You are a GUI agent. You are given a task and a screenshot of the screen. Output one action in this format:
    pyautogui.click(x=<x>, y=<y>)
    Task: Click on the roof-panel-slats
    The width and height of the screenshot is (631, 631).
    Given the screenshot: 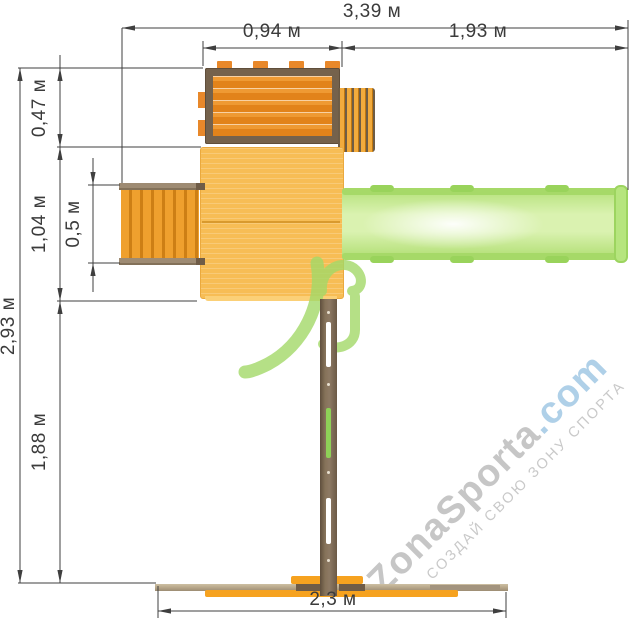 What is the action you would take?
    pyautogui.click(x=272, y=106)
    